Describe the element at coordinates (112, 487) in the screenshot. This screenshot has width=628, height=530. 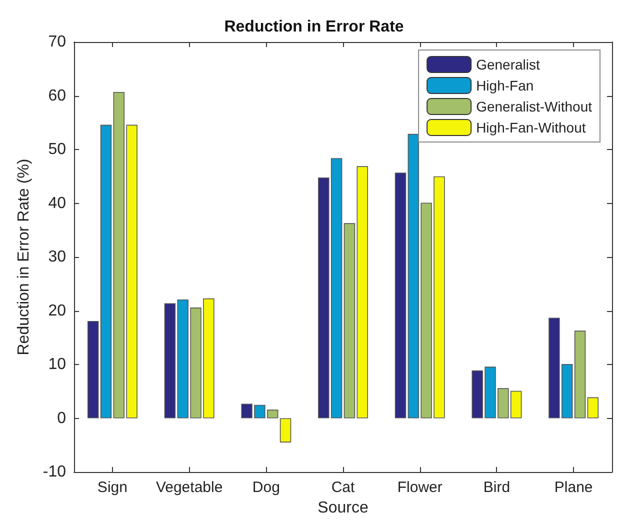
I see `x-tick-label: Sign` at that location.